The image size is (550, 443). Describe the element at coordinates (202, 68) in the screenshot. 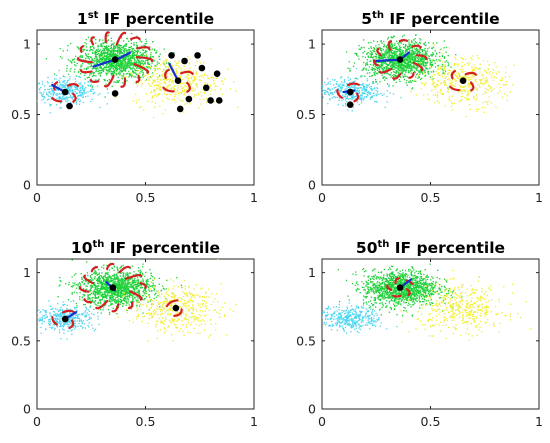

I see `center-marker` at that location.